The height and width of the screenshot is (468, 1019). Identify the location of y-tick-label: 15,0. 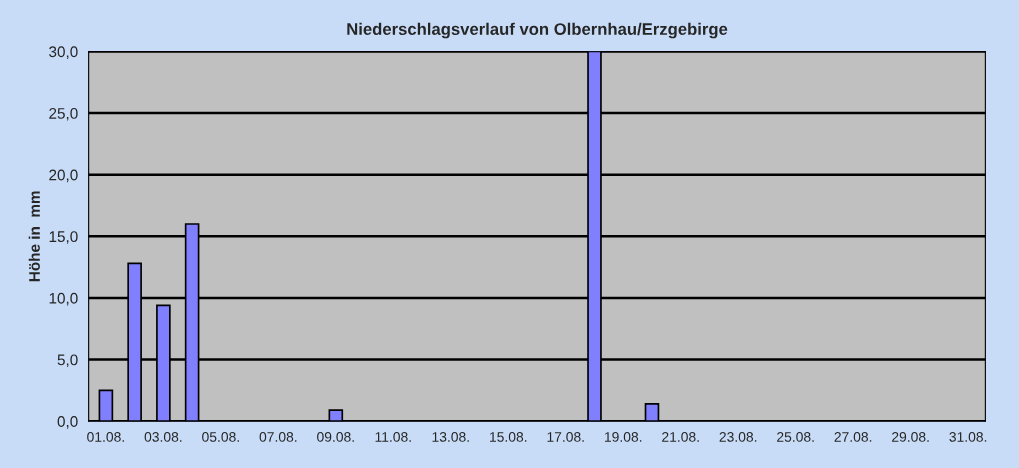
(63, 237).